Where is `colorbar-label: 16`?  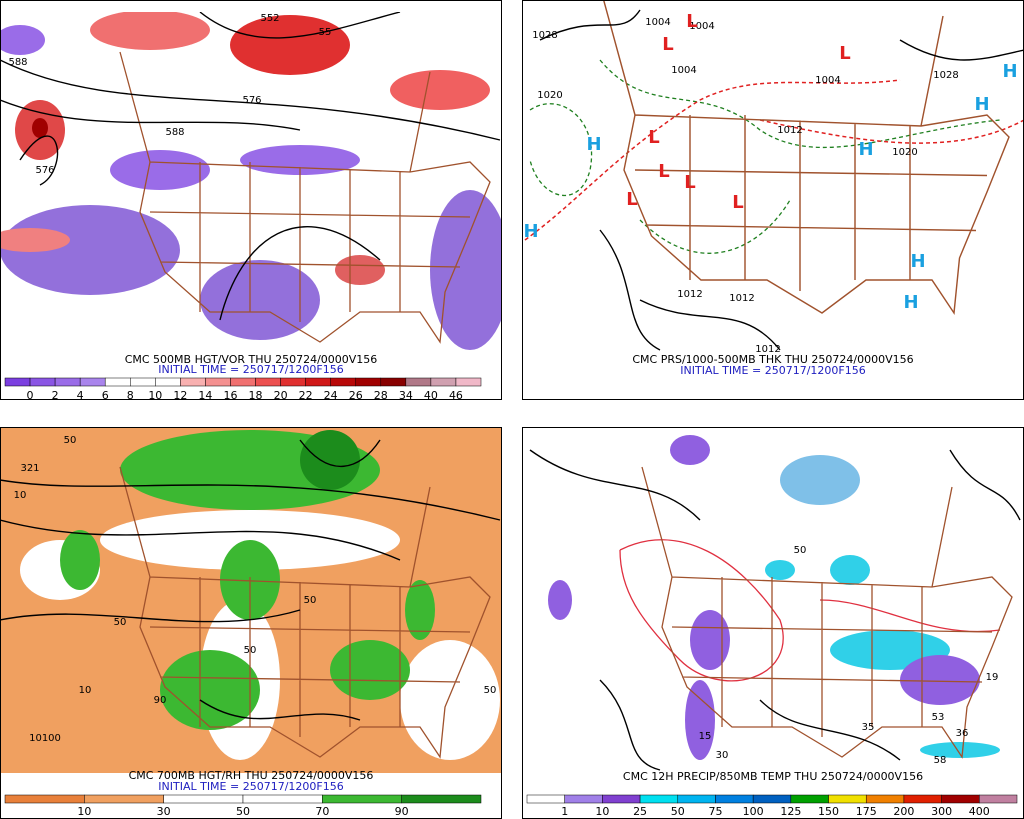
colorbar-label: 16 is located at coordinates (230, 395).